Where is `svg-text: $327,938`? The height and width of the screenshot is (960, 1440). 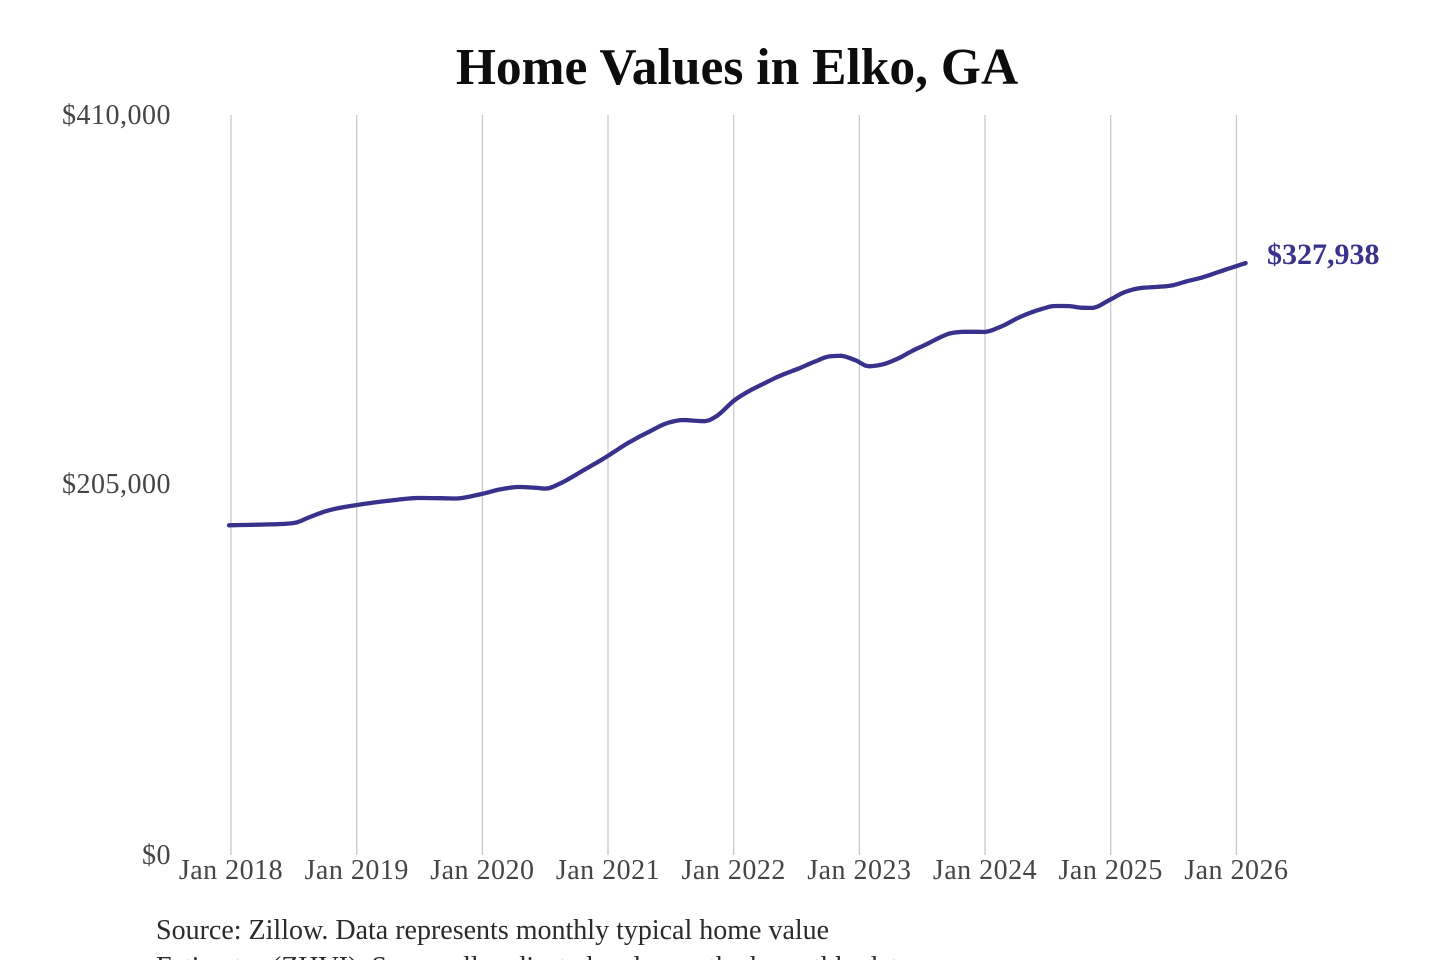 svg-text: $327,938 is located at coordinates (1323, 254).